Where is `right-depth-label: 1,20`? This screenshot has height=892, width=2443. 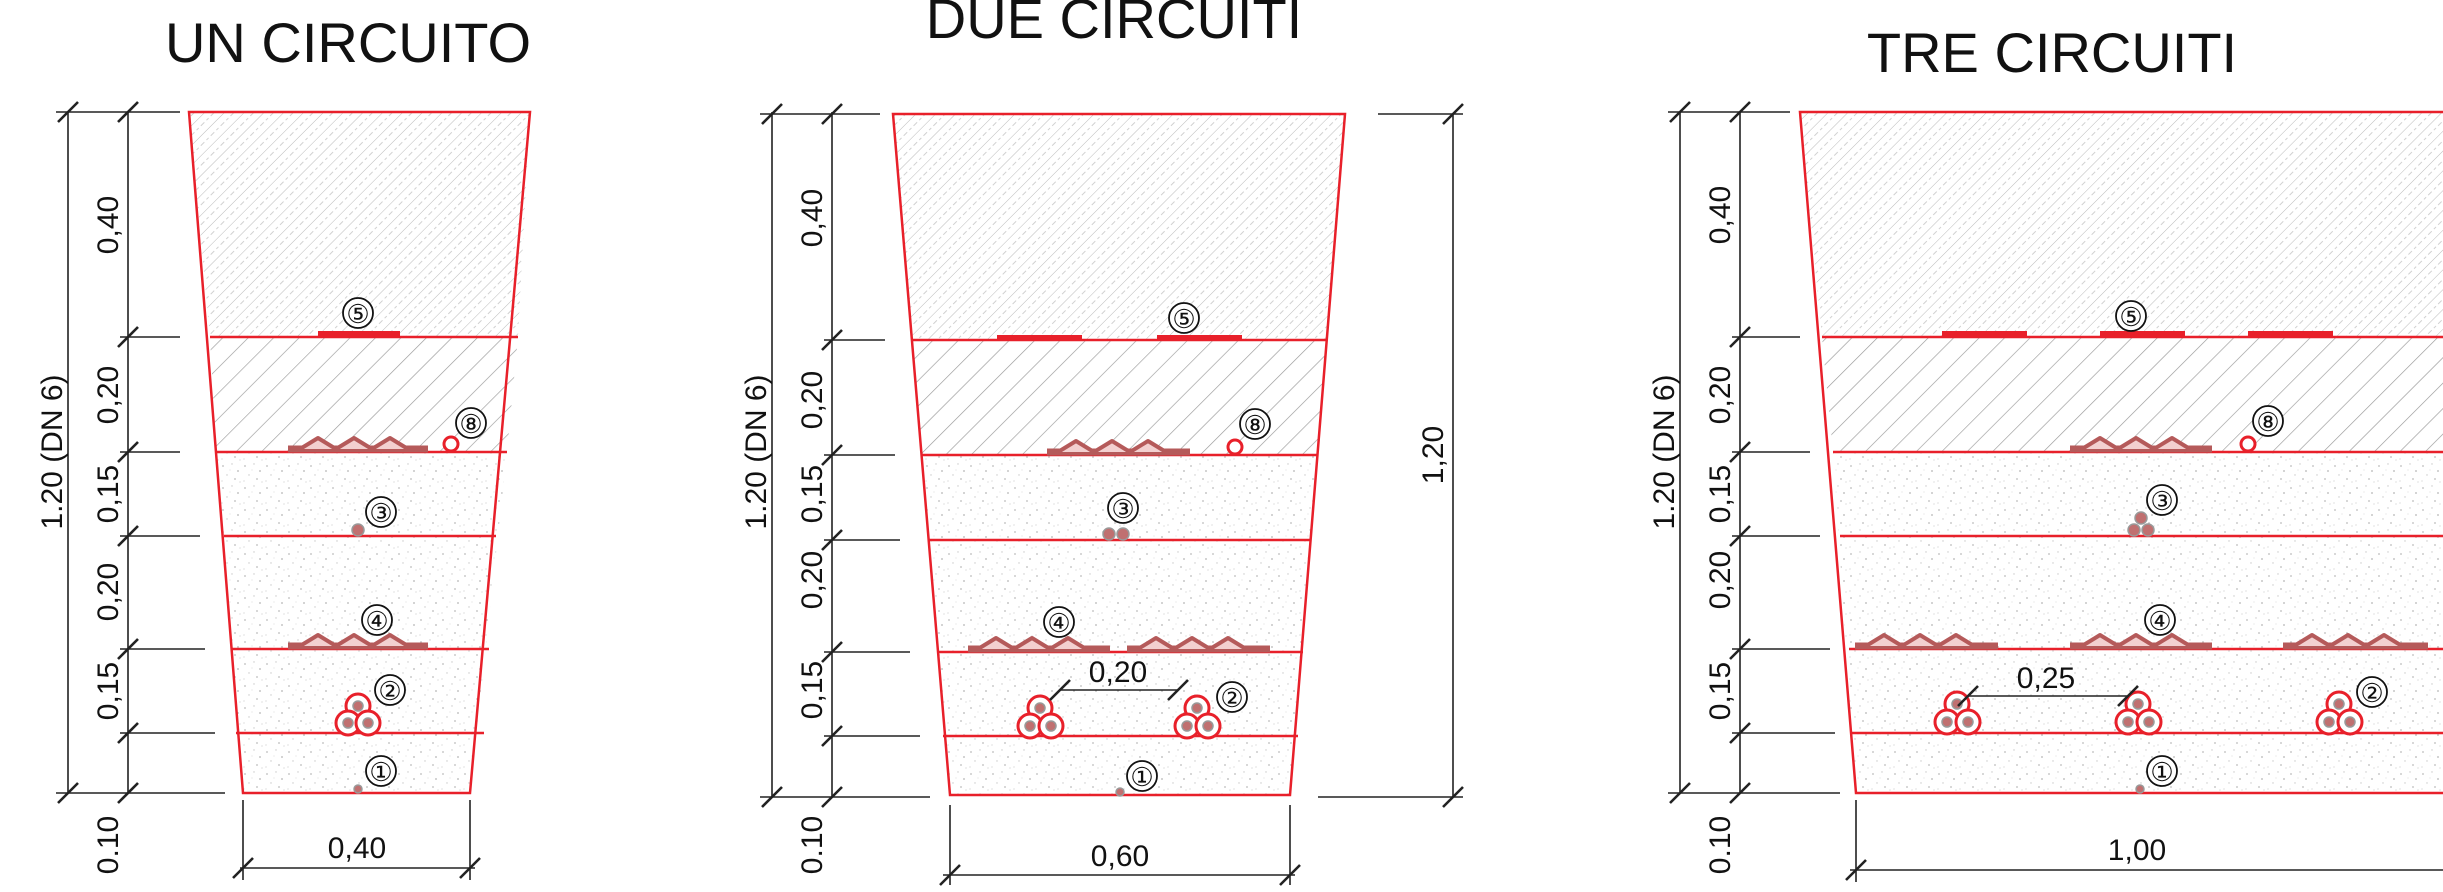
right-depth-label: 1,20 is located at coordinates (1433, 455).